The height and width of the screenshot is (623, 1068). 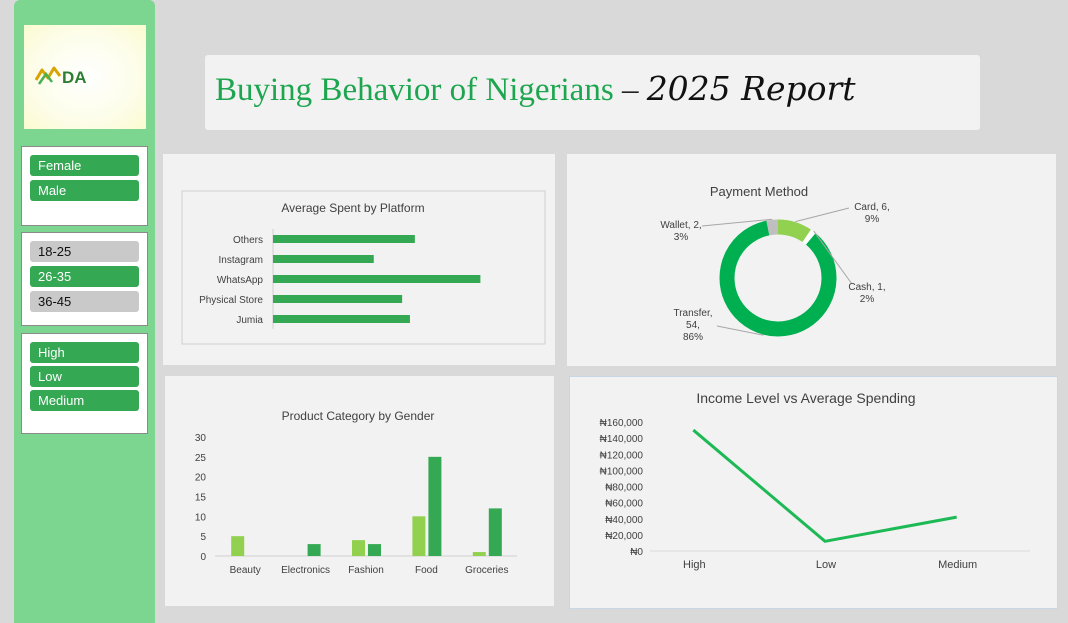 What do you see at coordinates (630, 90) in the screenshot?
I see `title-dash: –` at bounding box center [630, 90].